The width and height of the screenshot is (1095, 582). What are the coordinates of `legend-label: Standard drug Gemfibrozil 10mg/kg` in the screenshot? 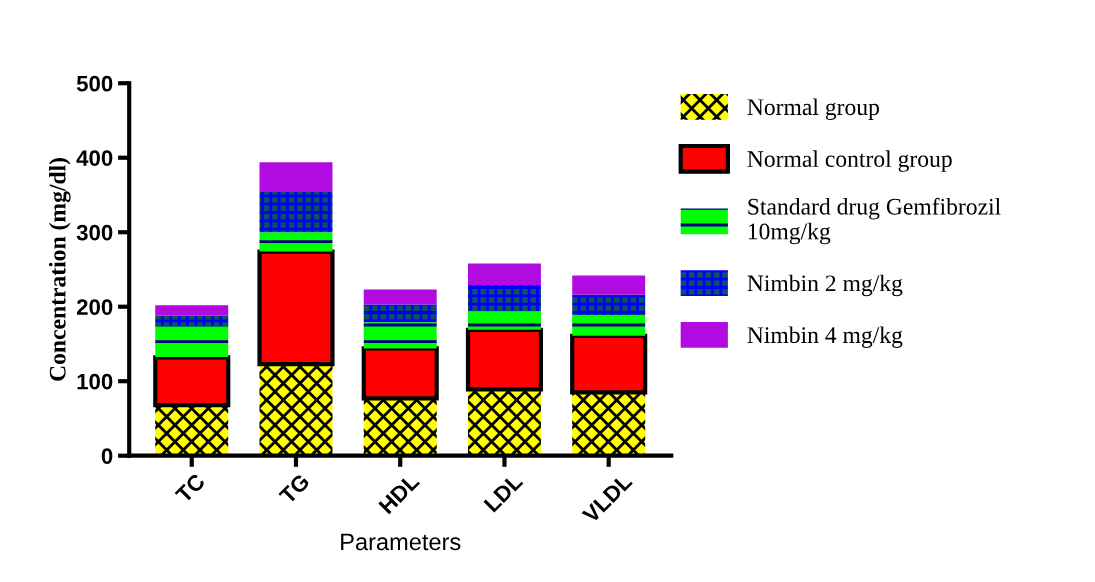 It's located at (874, 221).